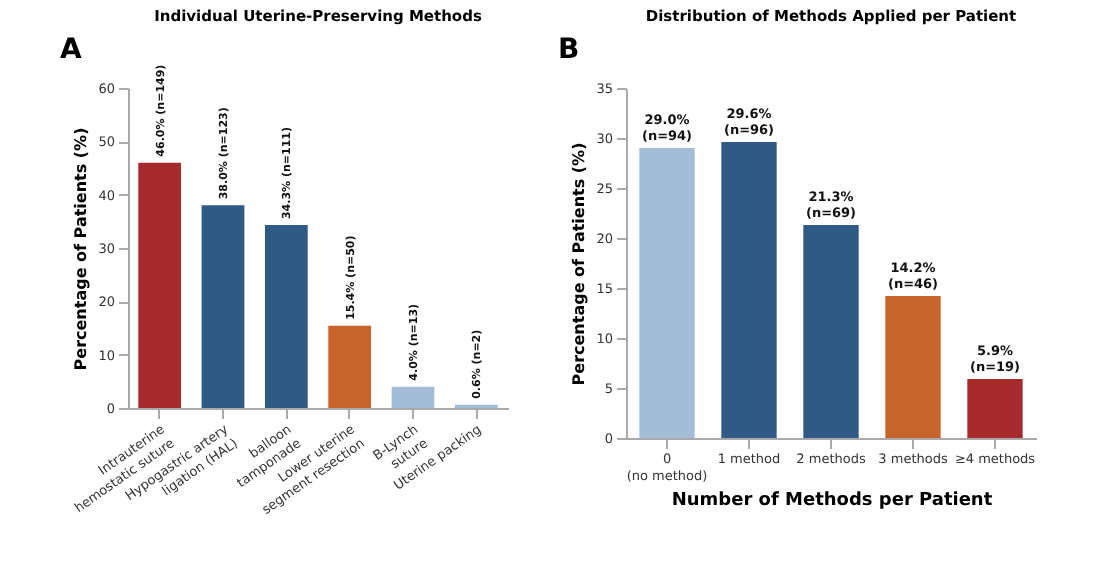  What do you see at coordinates (569, 50) in the screenshot?
I see `text: B` at bounding box center [569, 50].